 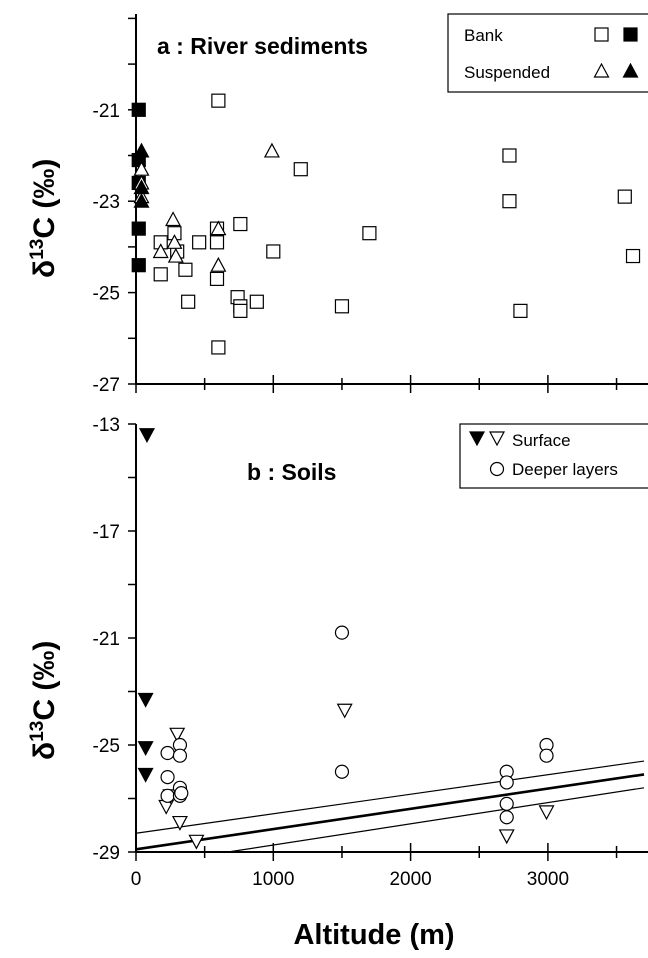 I want to click on x-tick-label: 0, so click(x=136, y=879).